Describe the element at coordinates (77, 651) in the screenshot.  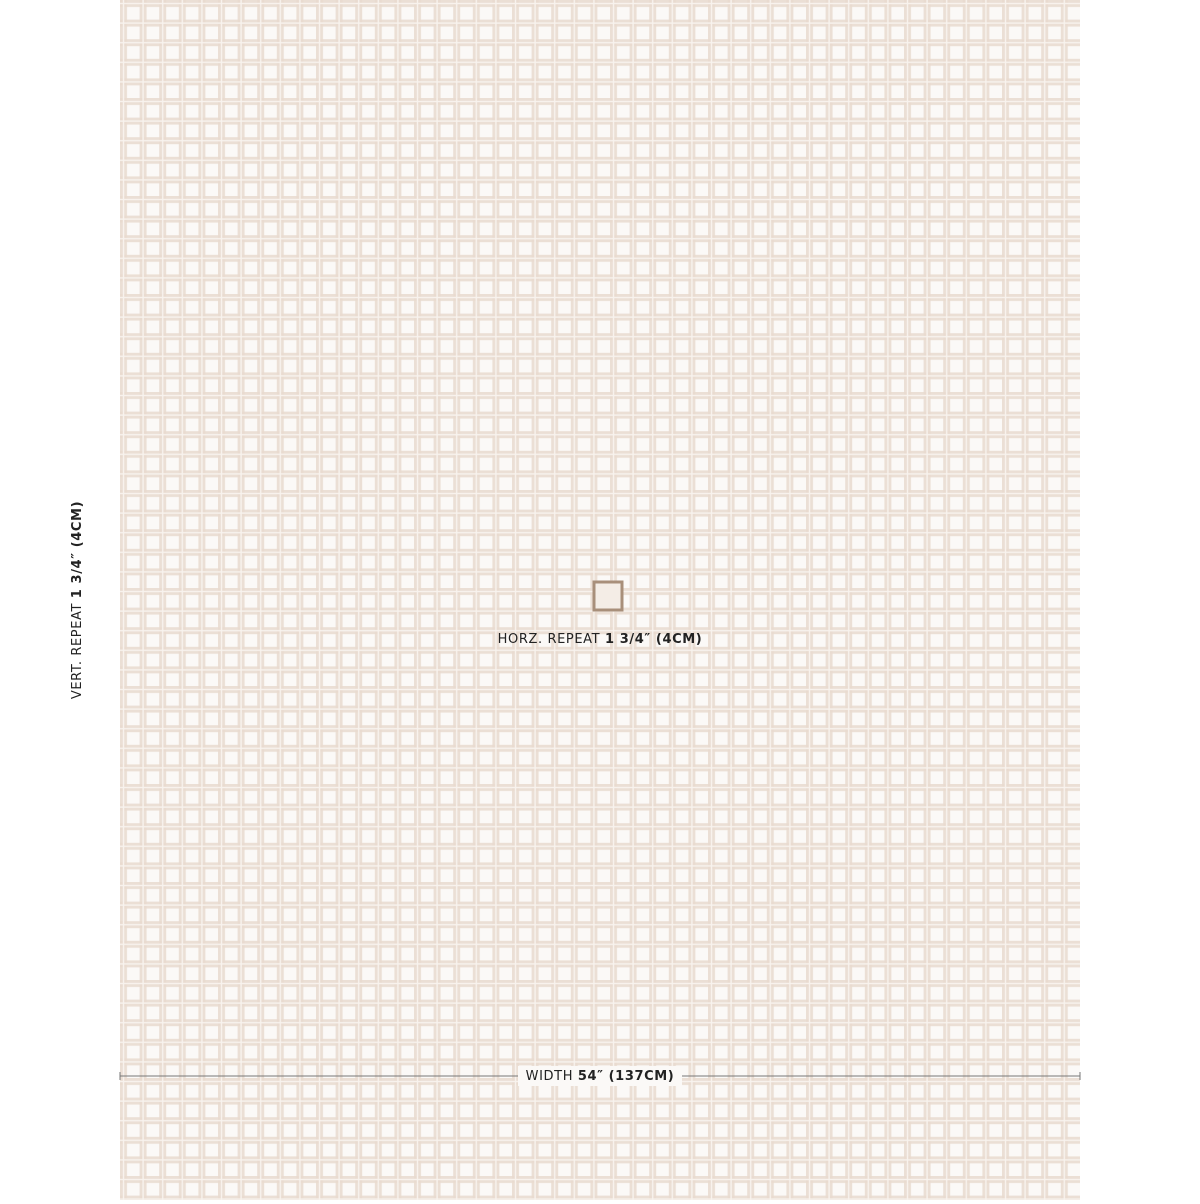
I see `vertical-repeat-label: VERT. REPEAT` at that location.